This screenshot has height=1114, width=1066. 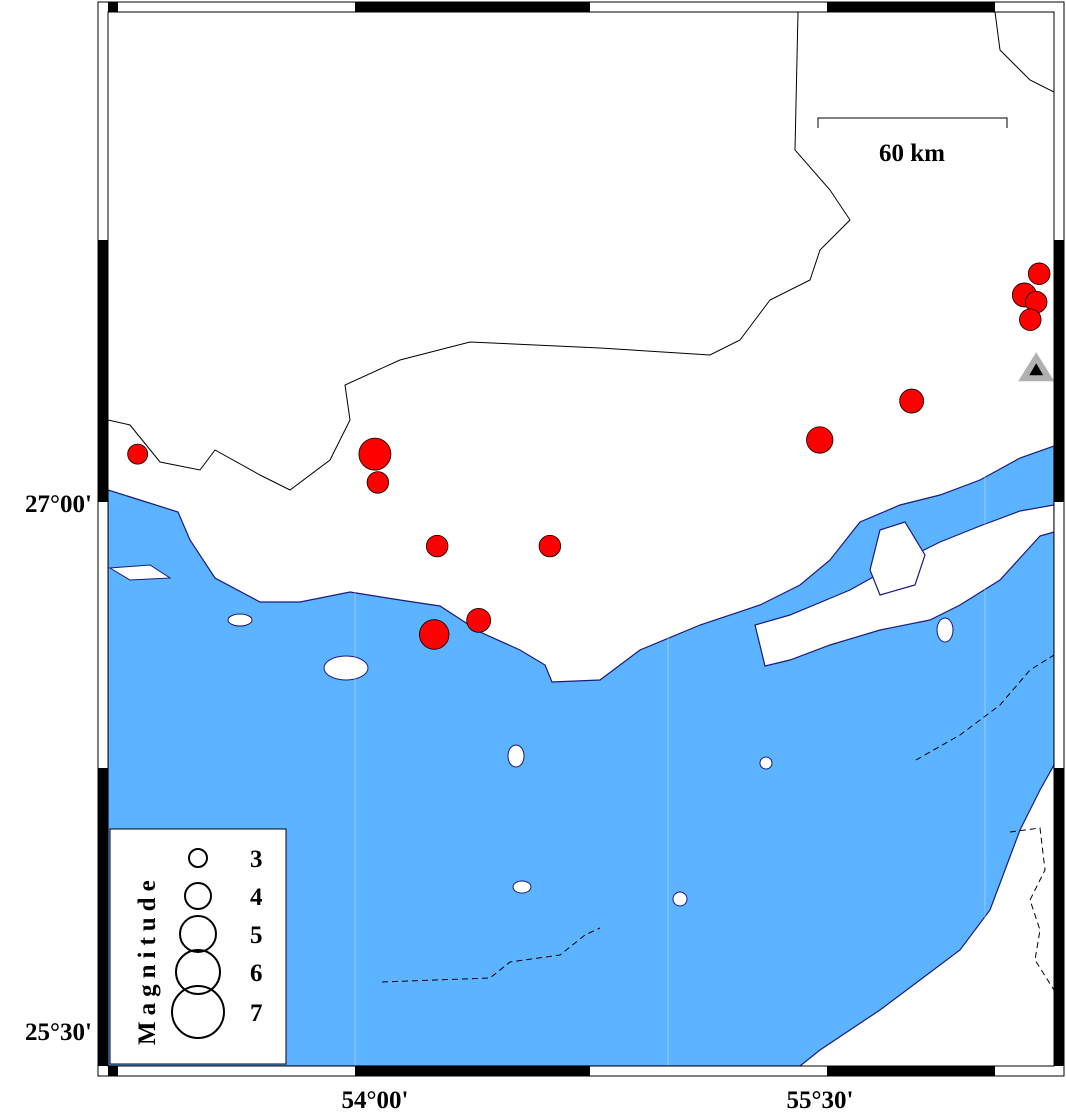 I want to click on legend-label: 5, so click(x=256, y=935).